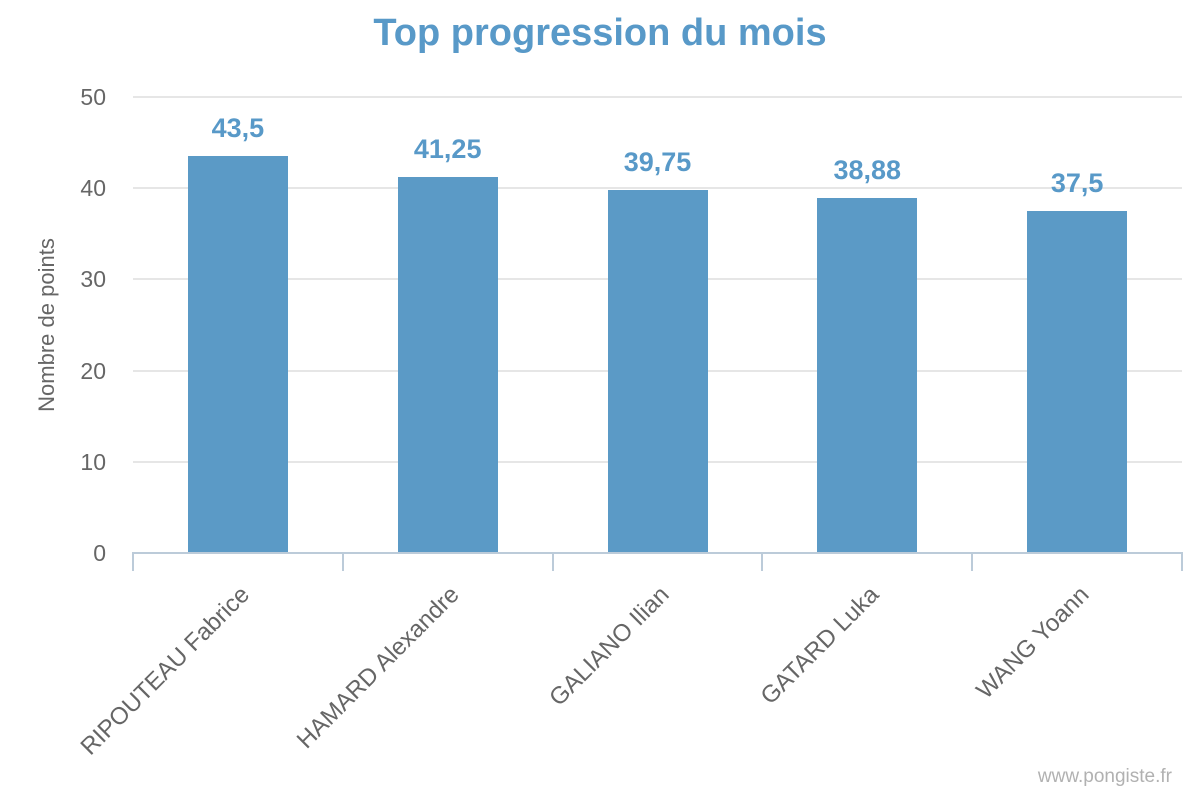  What do you see at coordinates (1077, 183) in the screenshot?
I see `bar-value-label: 37,5` at bounding box center [1077, 183].